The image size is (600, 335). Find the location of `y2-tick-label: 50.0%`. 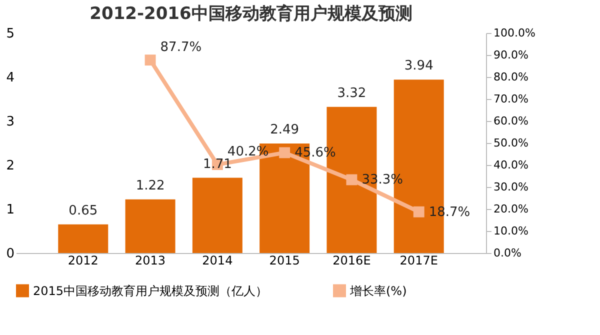

y2-tick-label: 50.0% is located at coordinates (511, 143).